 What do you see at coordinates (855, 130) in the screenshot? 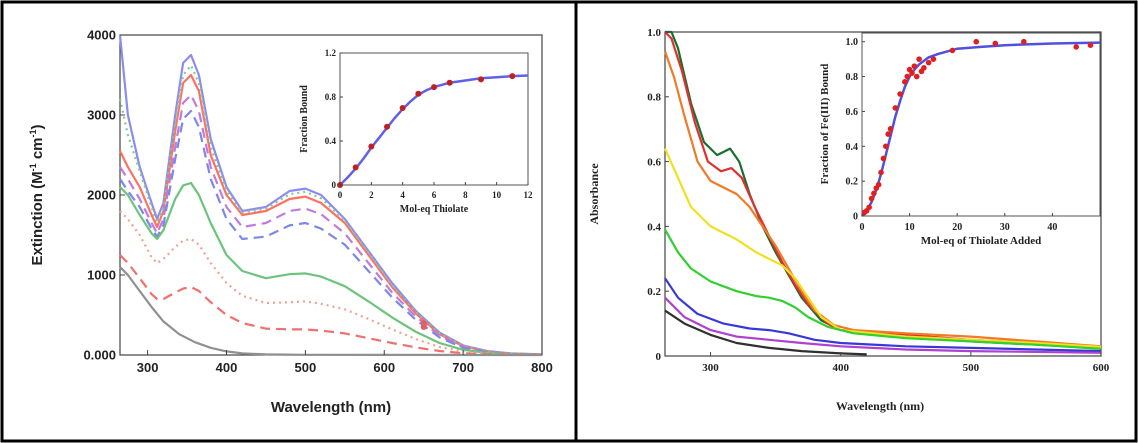
I see `right-inset-y-ticks: 0 0.2 0.4 0.6 0.8 1.0` at bounding box center [855, 130].